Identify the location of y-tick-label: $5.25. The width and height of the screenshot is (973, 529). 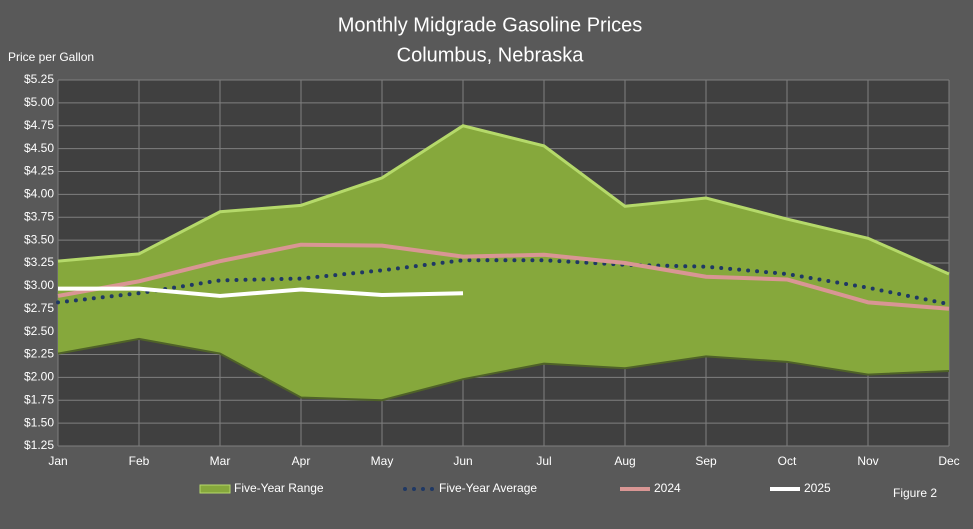
(39, 79).